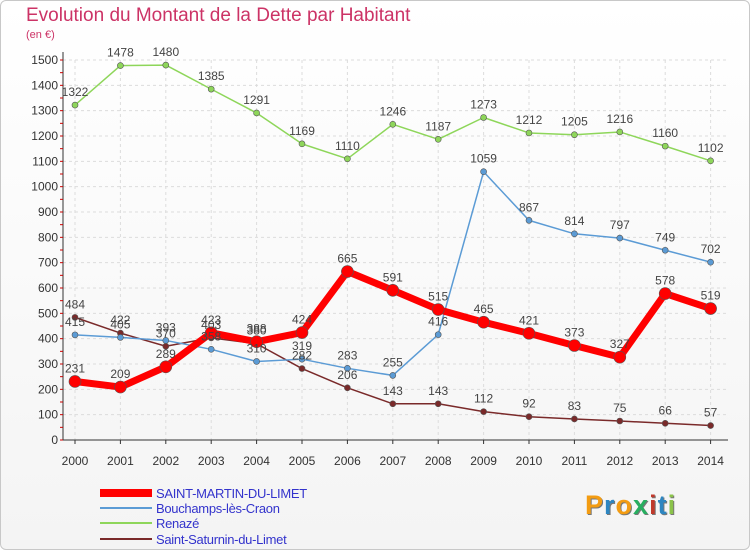 The image size is (750, 550). I want to click on data-label: 405, so click(120, 324).